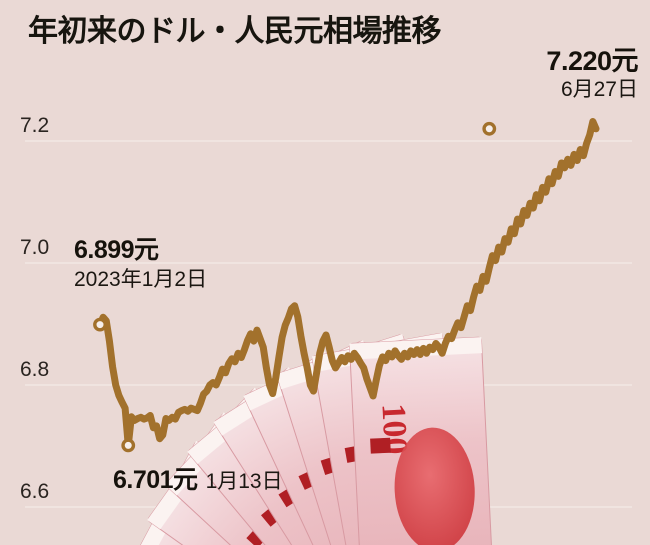  I want to click on start-value: 6.899元, so click(116, 250).